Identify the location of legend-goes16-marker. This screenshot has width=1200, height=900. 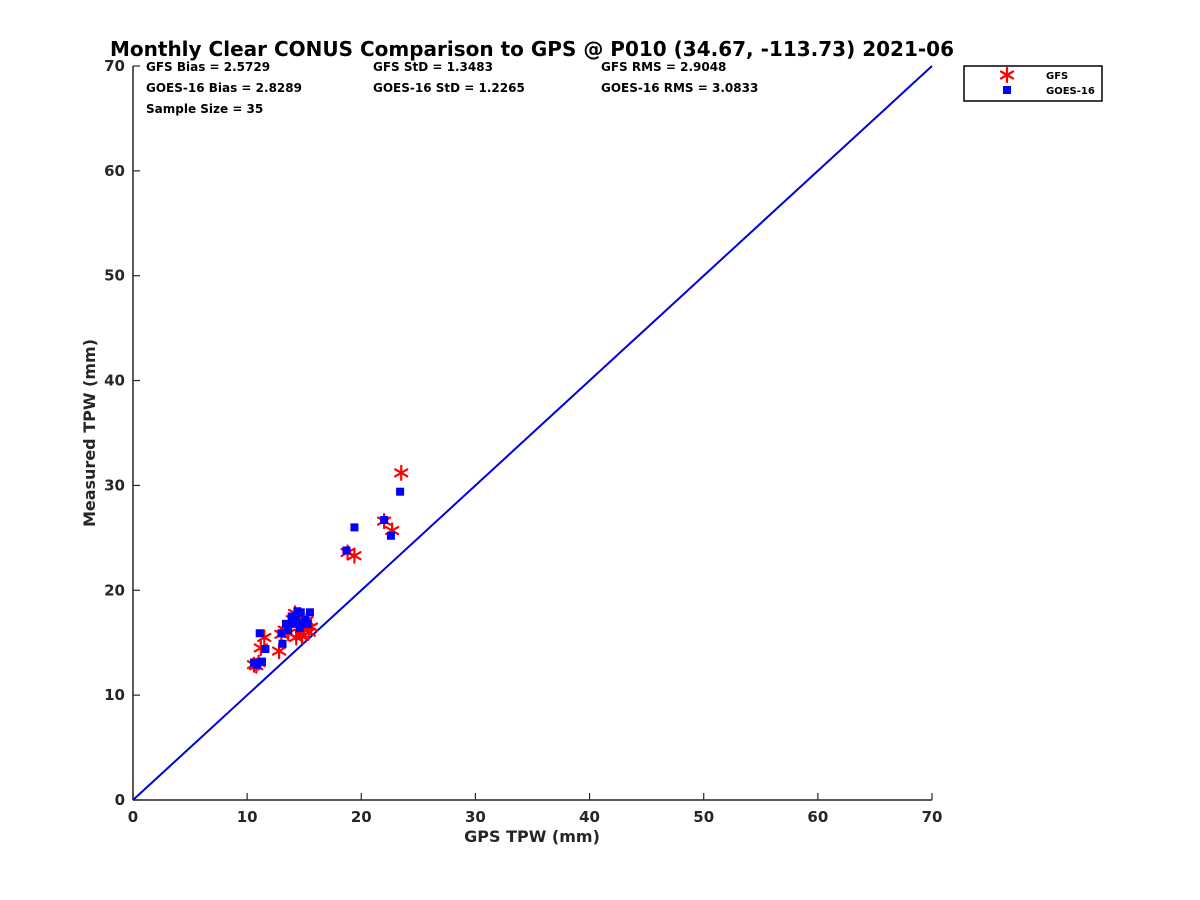
(1007, 90).